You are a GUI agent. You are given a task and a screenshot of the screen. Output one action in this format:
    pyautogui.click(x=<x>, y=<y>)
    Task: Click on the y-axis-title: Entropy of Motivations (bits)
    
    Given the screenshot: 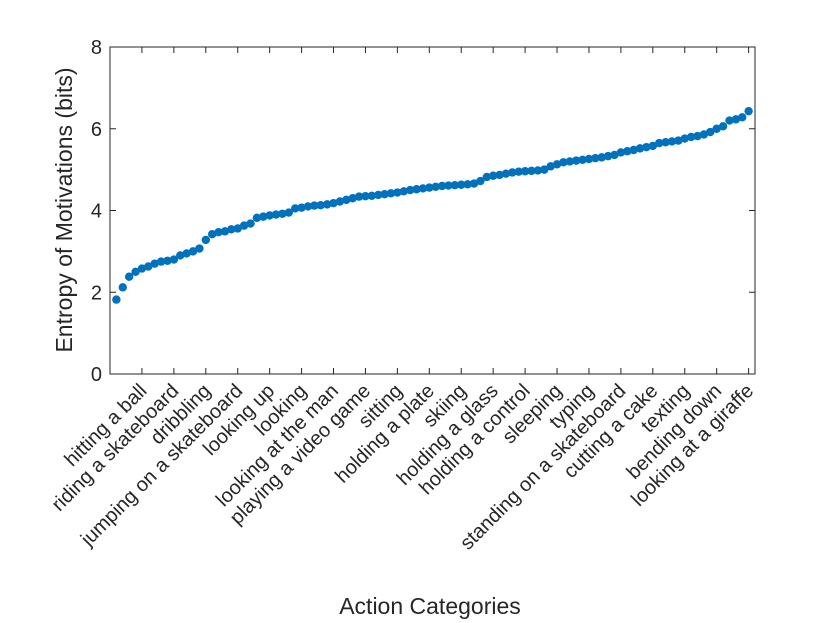 What is the action you would take?
    pyautogui.click(x=64, y=209)
    